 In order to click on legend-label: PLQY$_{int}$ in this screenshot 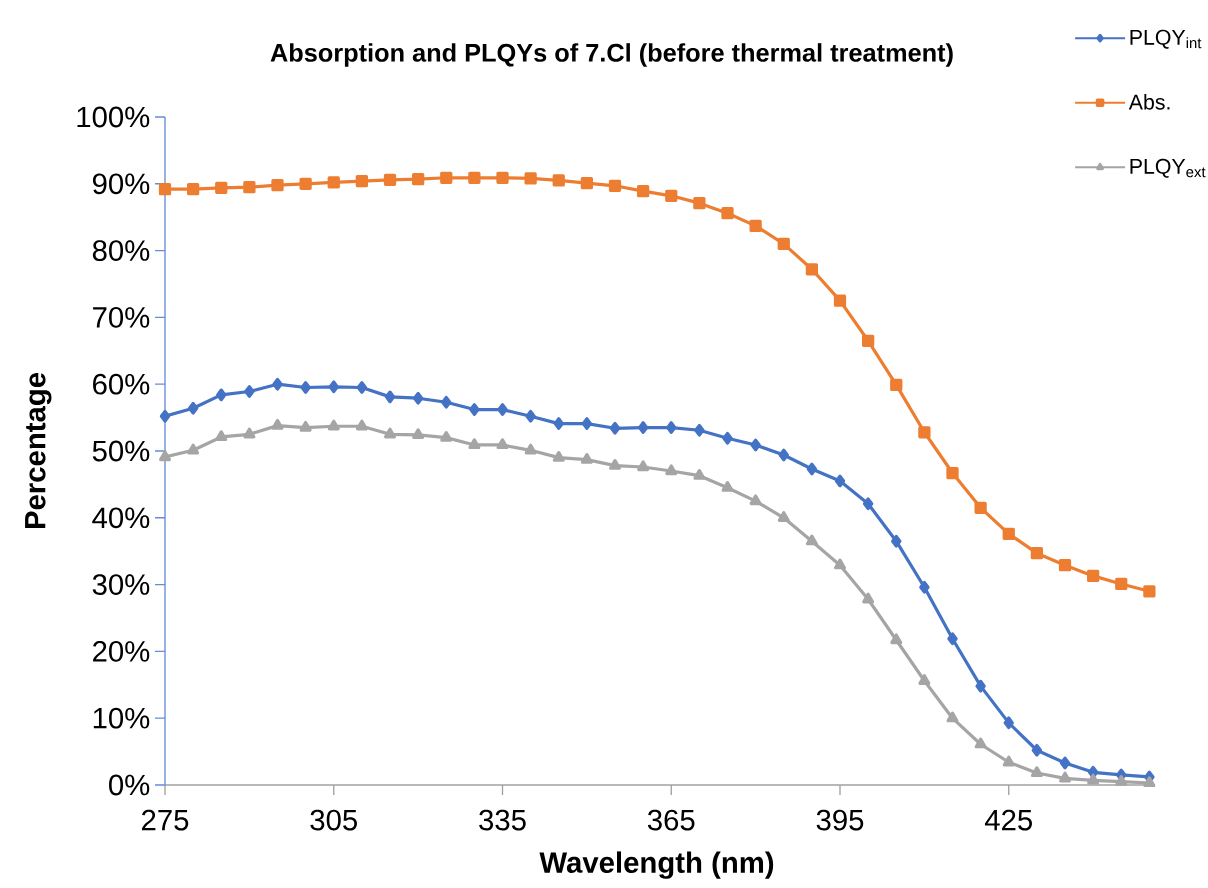, I will do `click(1166, 39)`.